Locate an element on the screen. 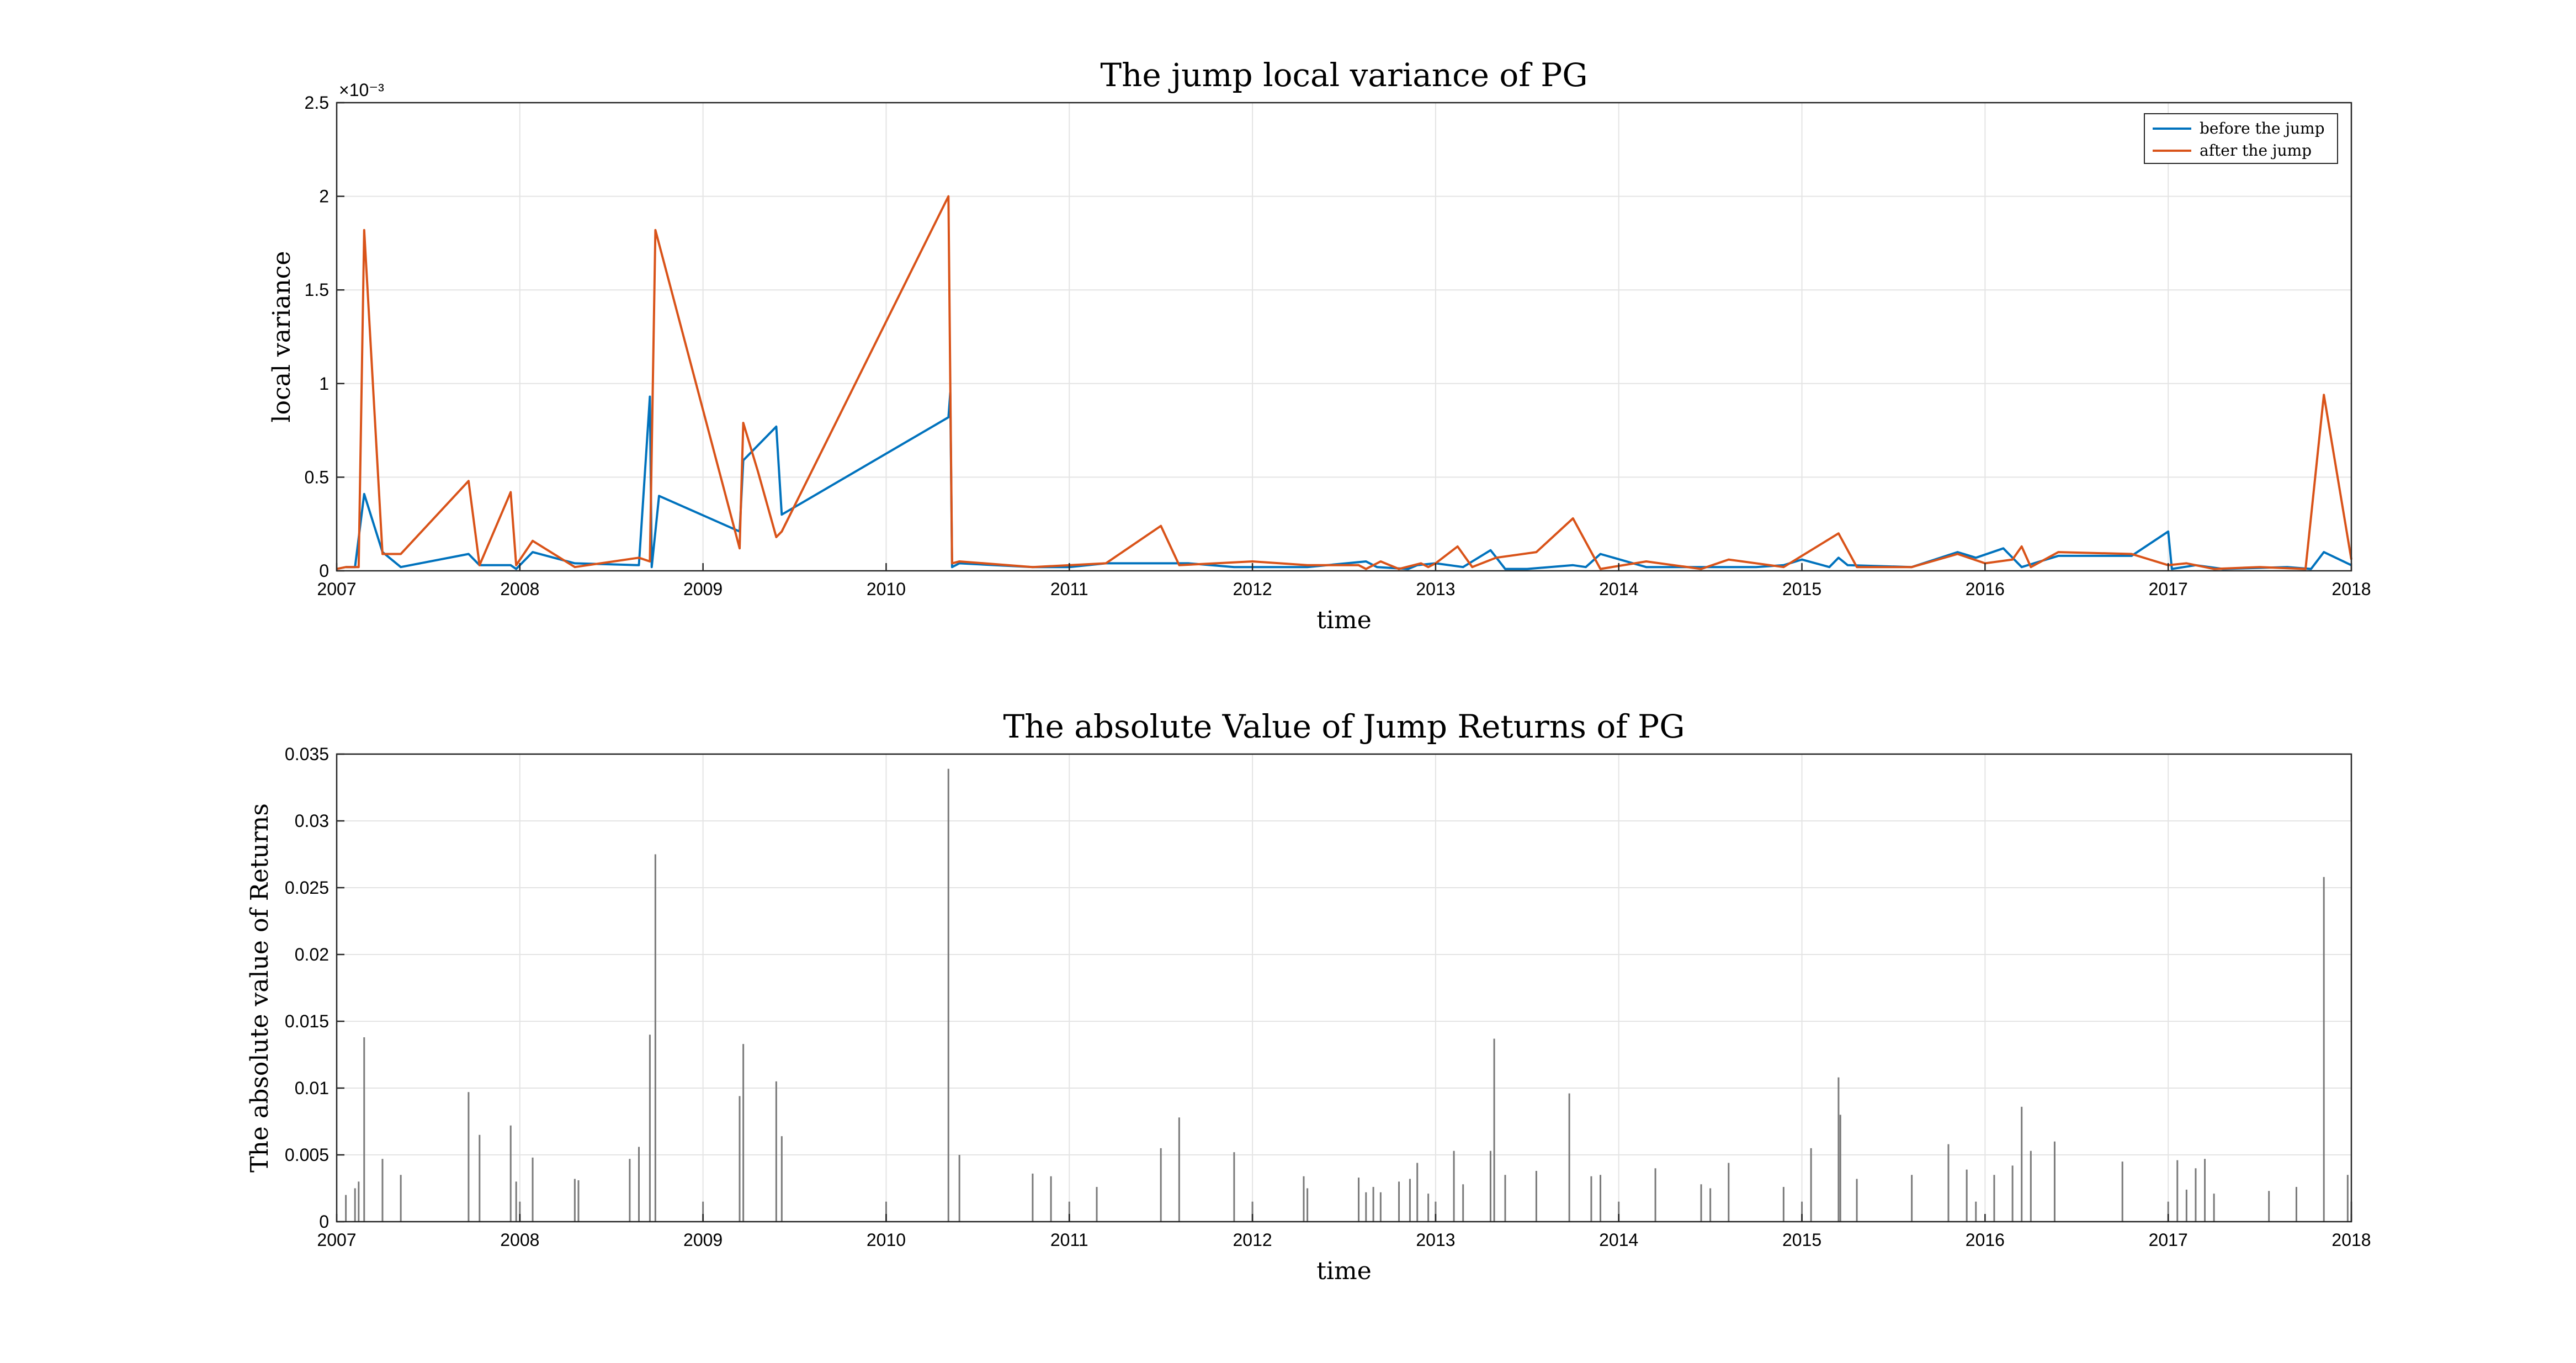 The image size is (2576, 1363). local-variance-y-exponent: ×10⁻³ is located at coordinates (361, 90).